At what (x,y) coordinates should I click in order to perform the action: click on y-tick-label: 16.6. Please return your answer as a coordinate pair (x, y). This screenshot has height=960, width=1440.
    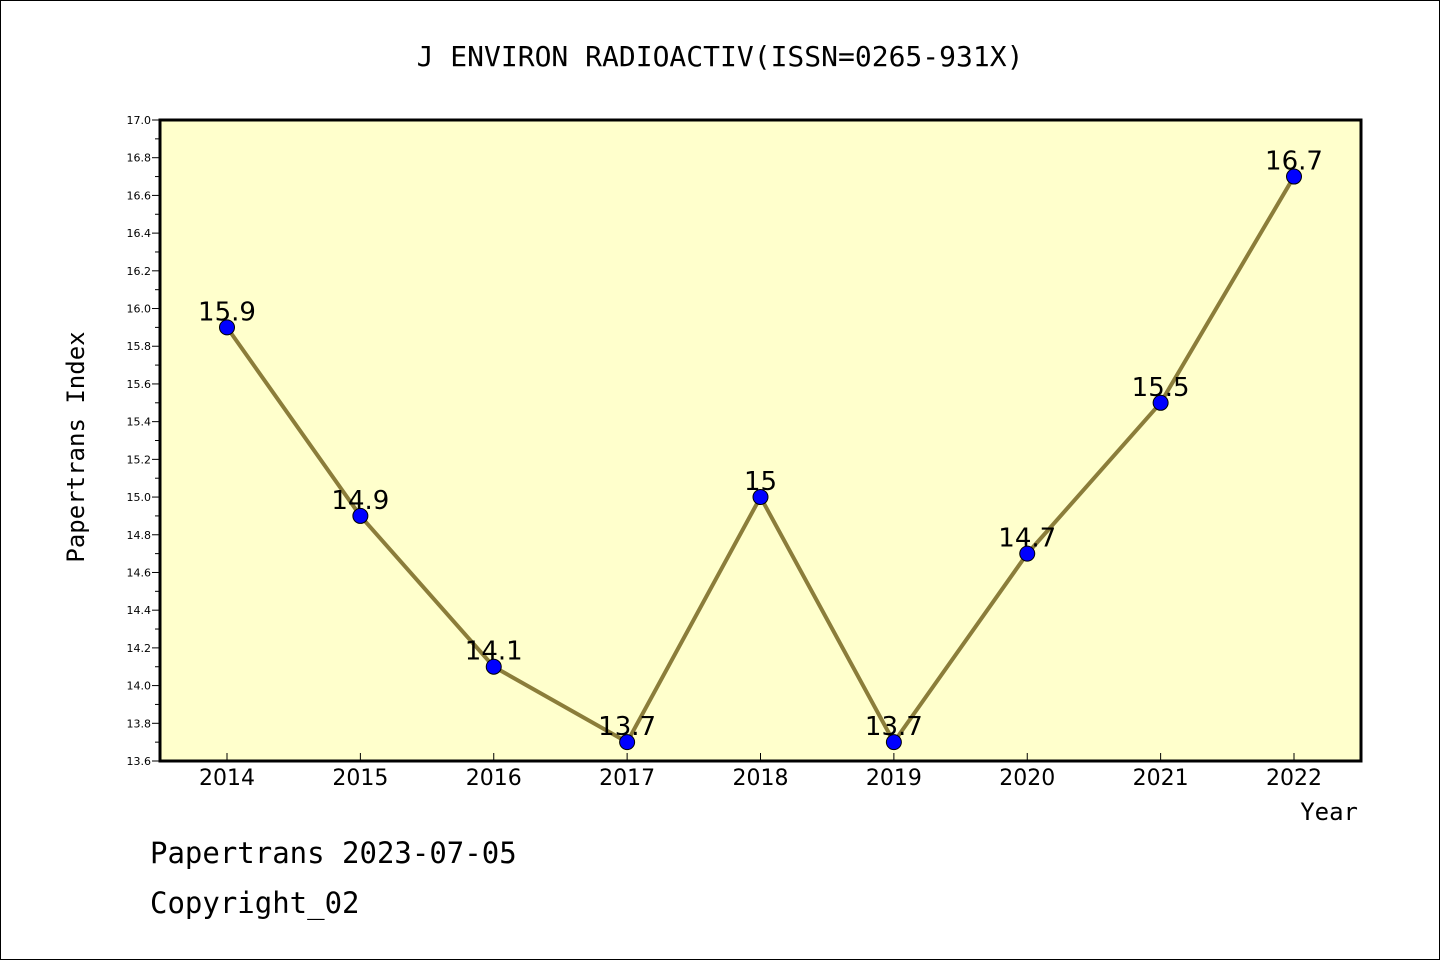
    Looking at the image, I should click on (139, 195).